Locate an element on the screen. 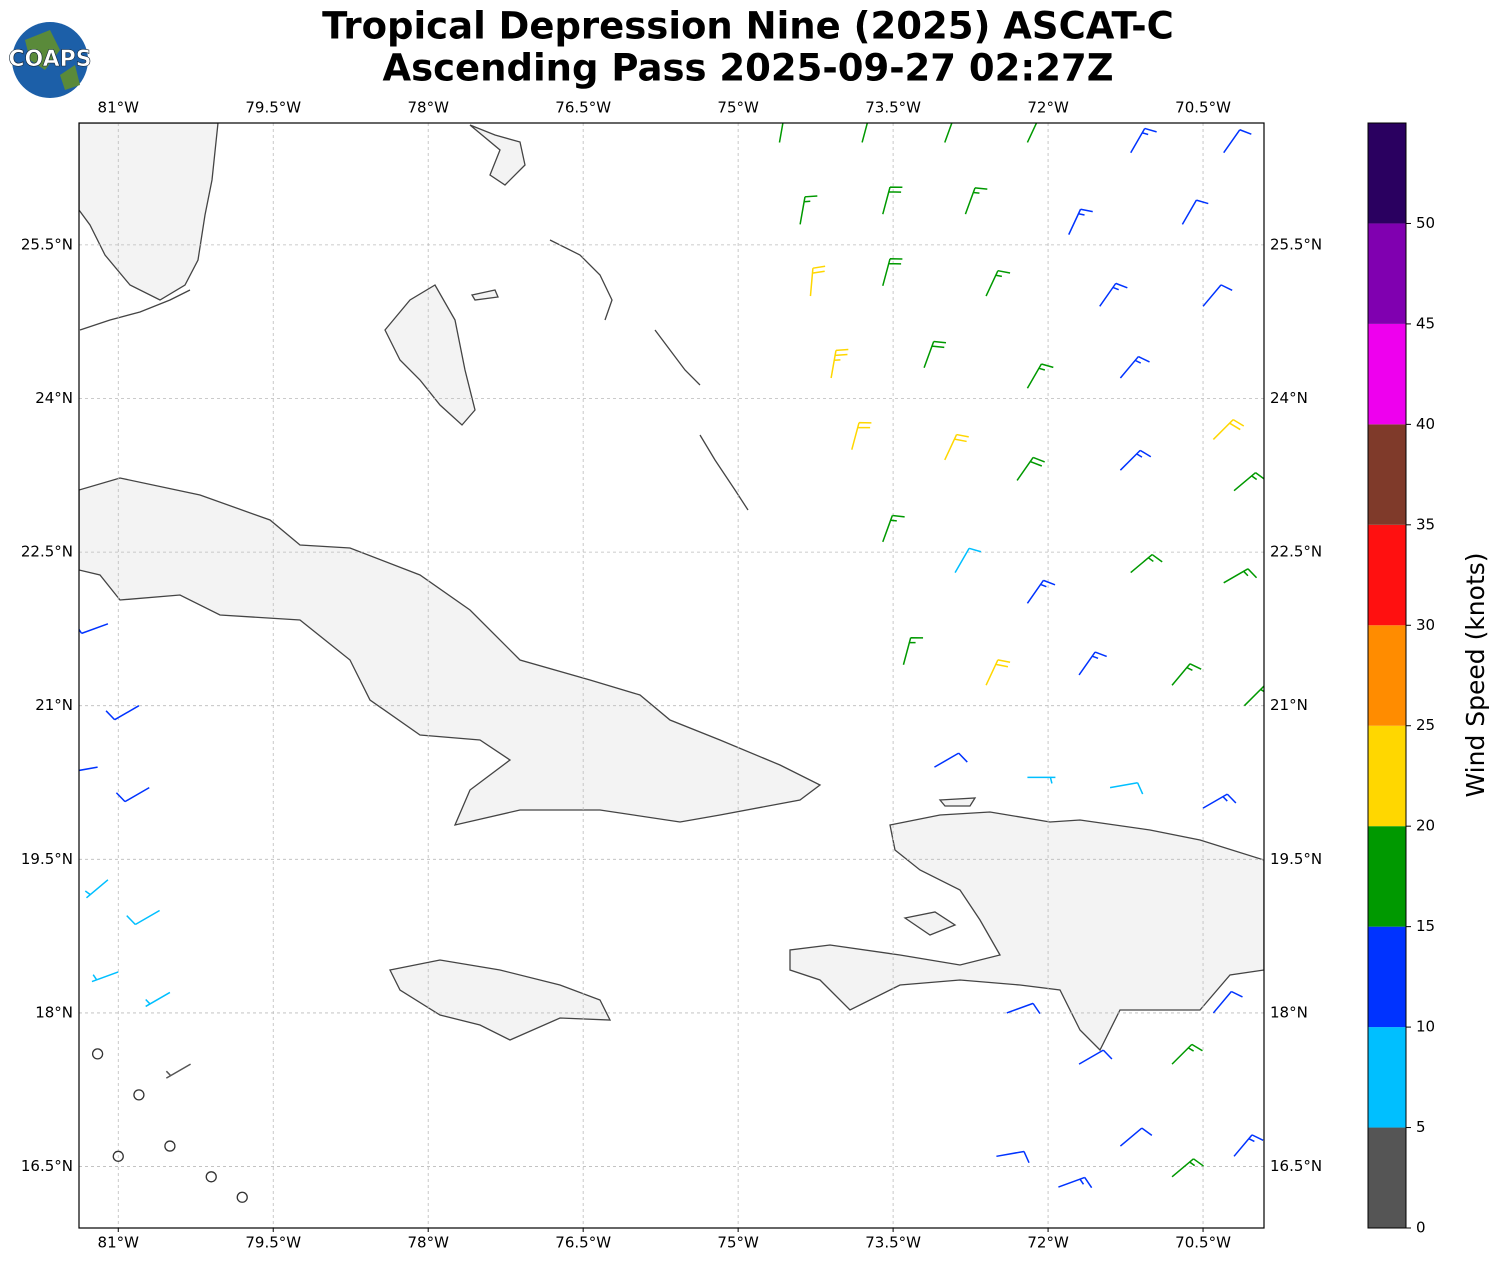 The height and width of the screenshot is (1268, 1505). logo-text: COAPS is located at coordinates (49, 59).